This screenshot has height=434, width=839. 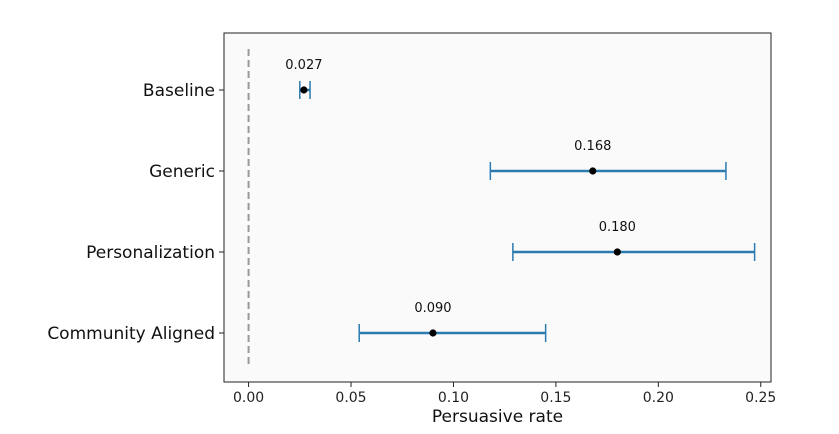 I want to click on x-tick-label: 0.25, so click(x=760, y=398).